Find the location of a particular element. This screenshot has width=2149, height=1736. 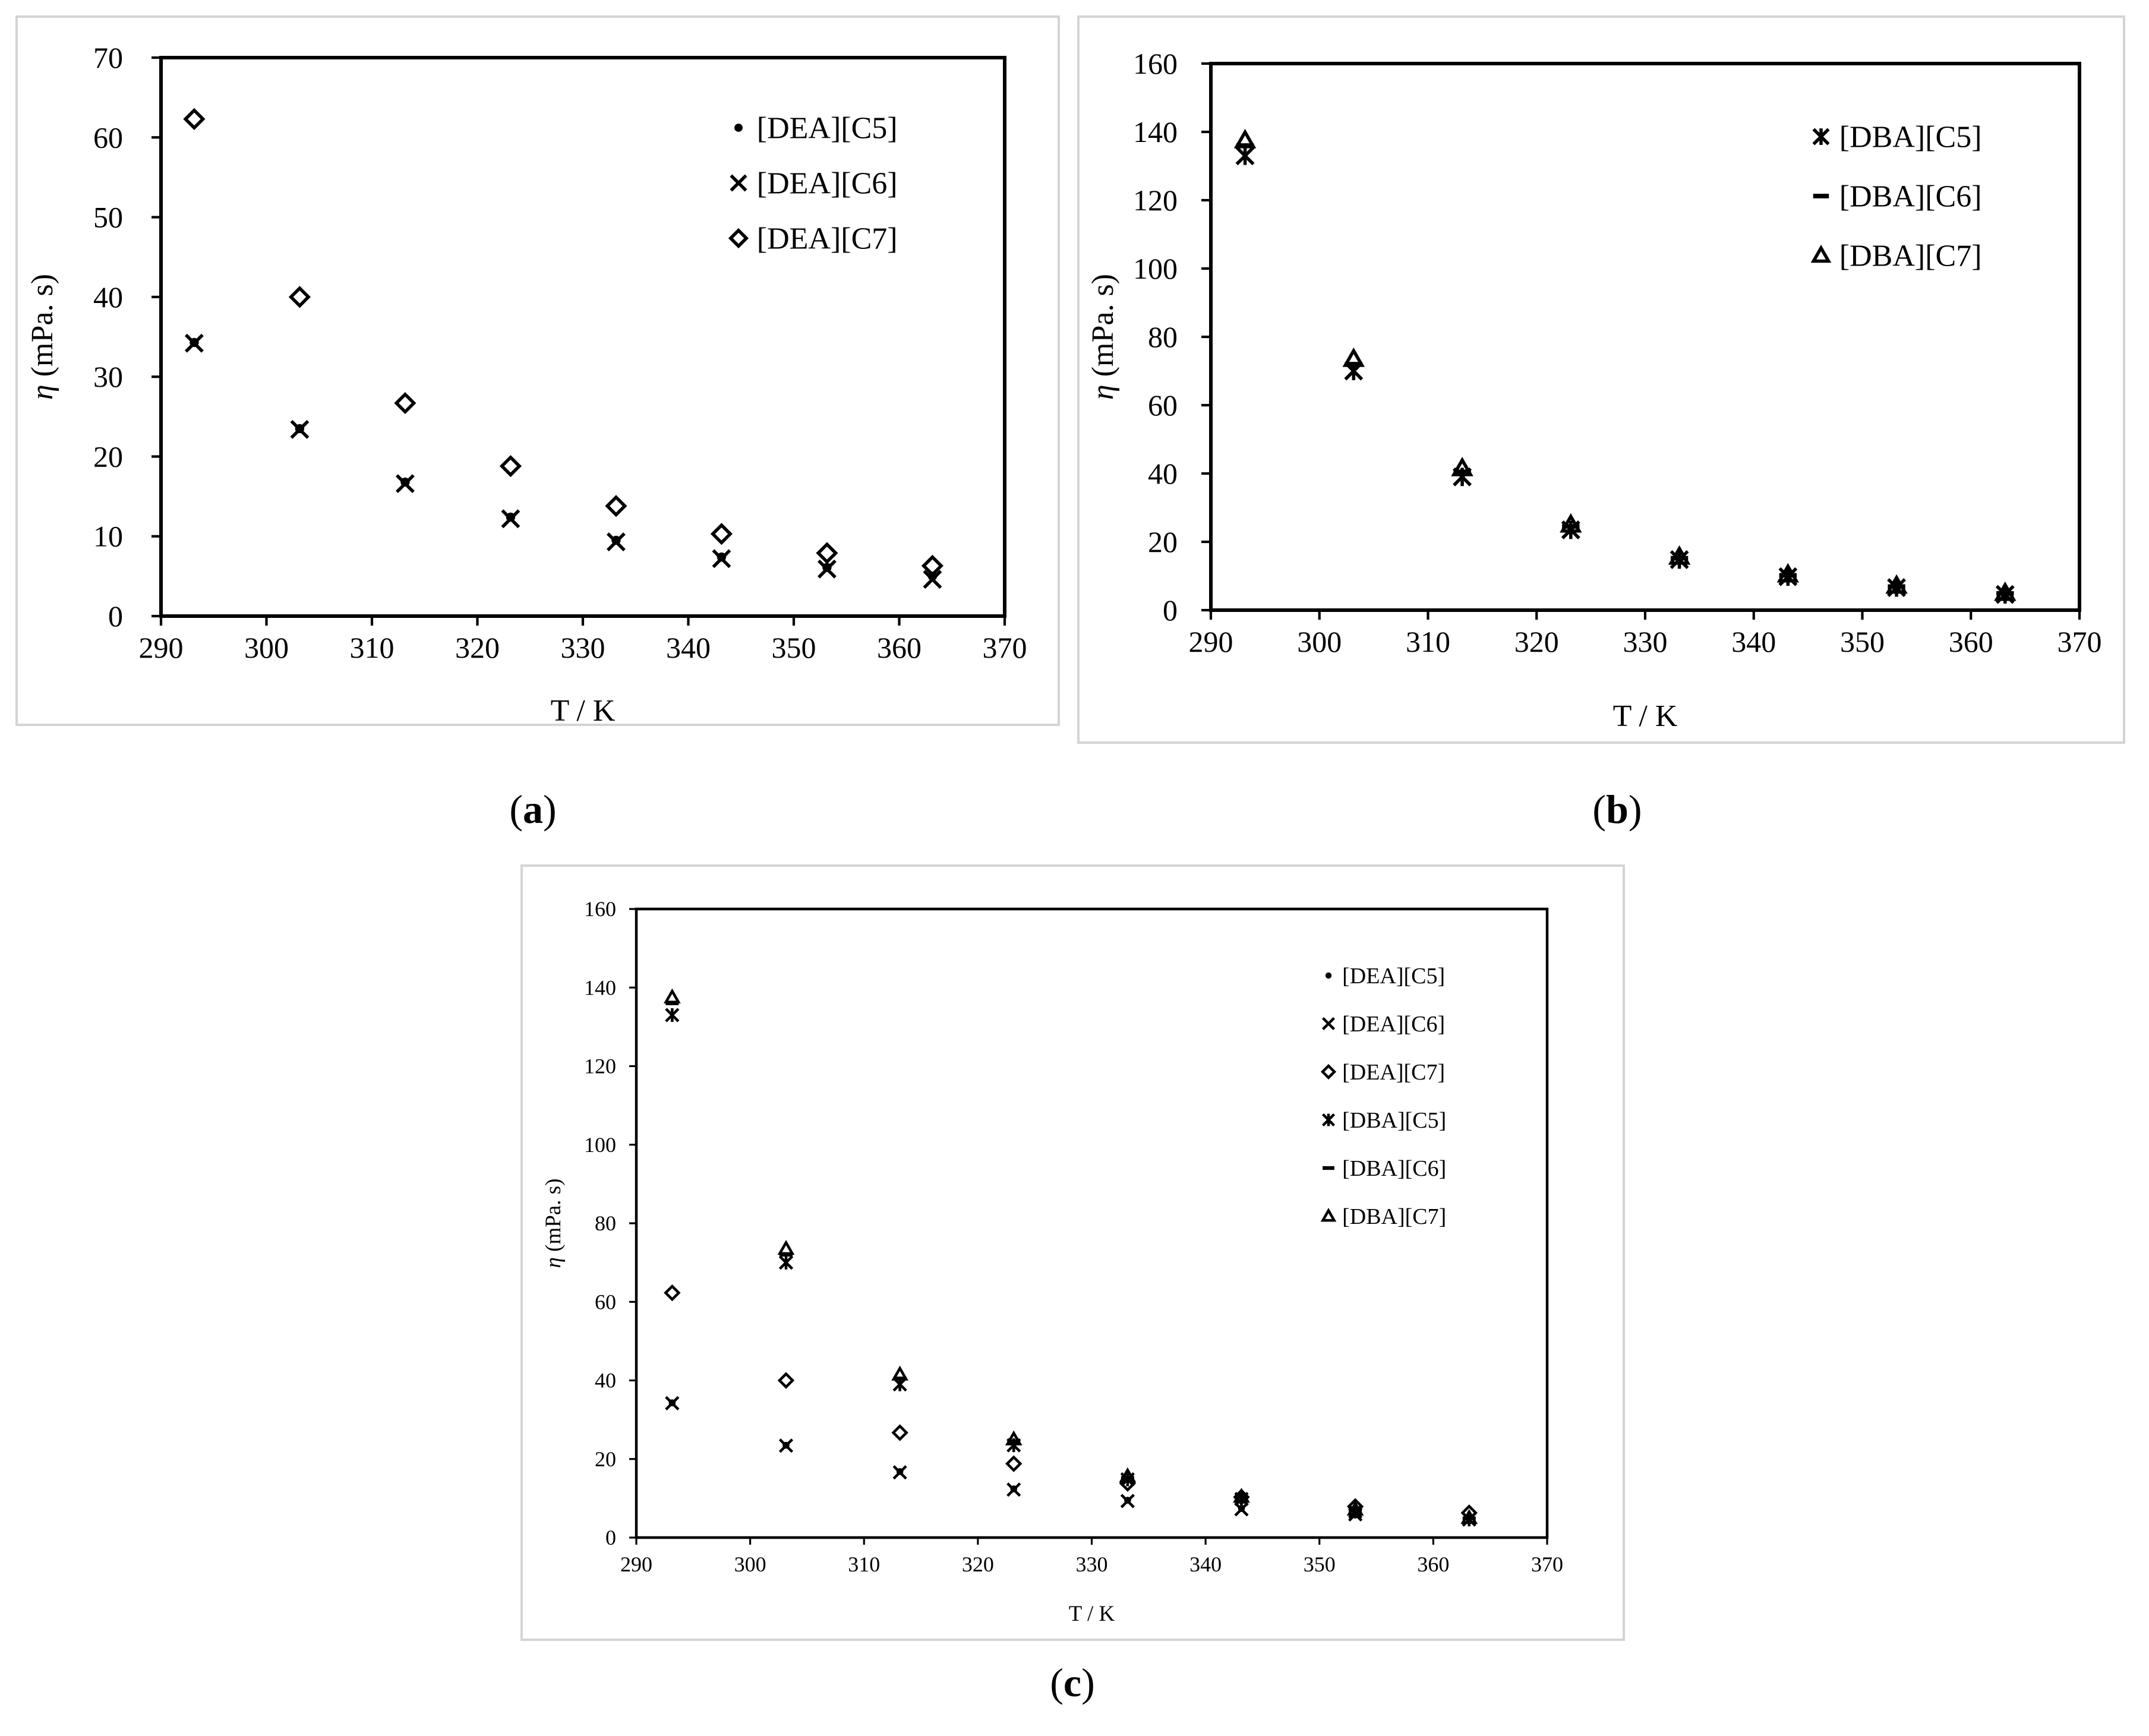

caption-paren: ( is located at coordinates (1599, 809).